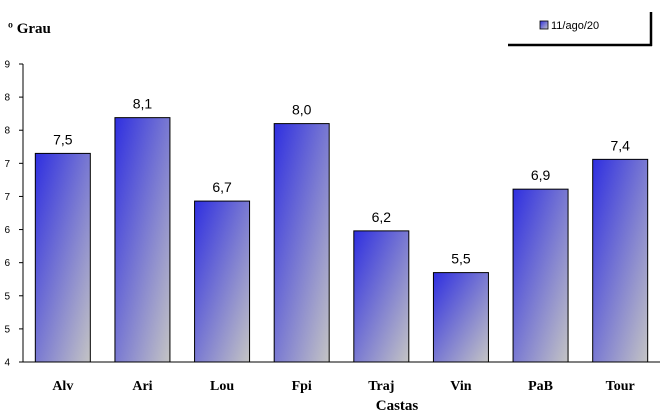 The height and width of the screenshot is (414, 663). Describe the element at coordinates (222, 281) in the screenshot. I see `bar-lou` at that location.